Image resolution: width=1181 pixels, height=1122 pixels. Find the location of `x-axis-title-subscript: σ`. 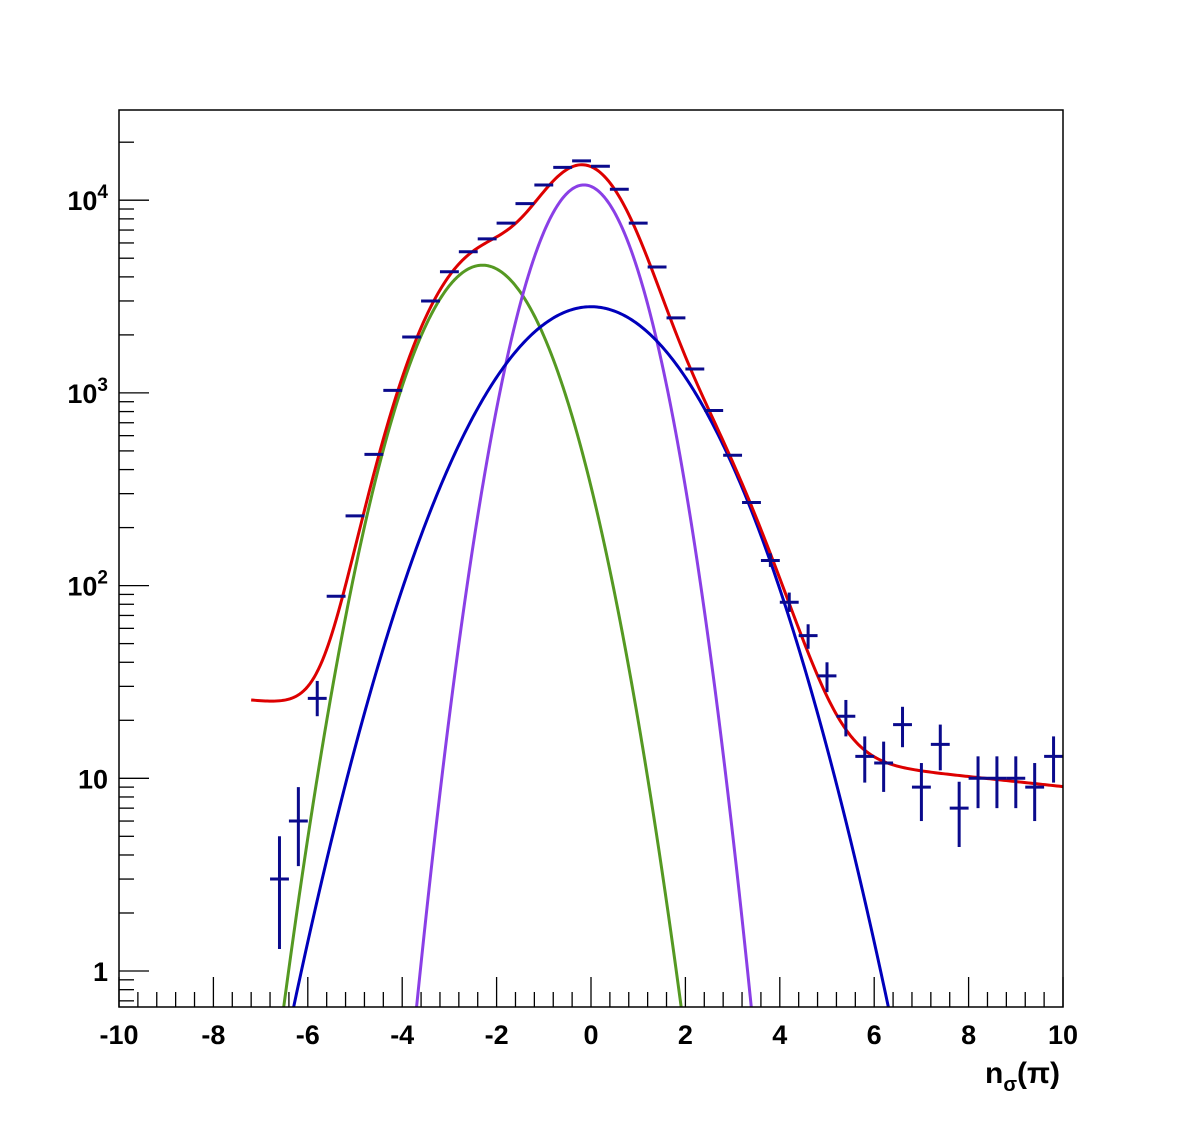

x-axis-title-subscript: σ is located at coordinates (1010, 1085).